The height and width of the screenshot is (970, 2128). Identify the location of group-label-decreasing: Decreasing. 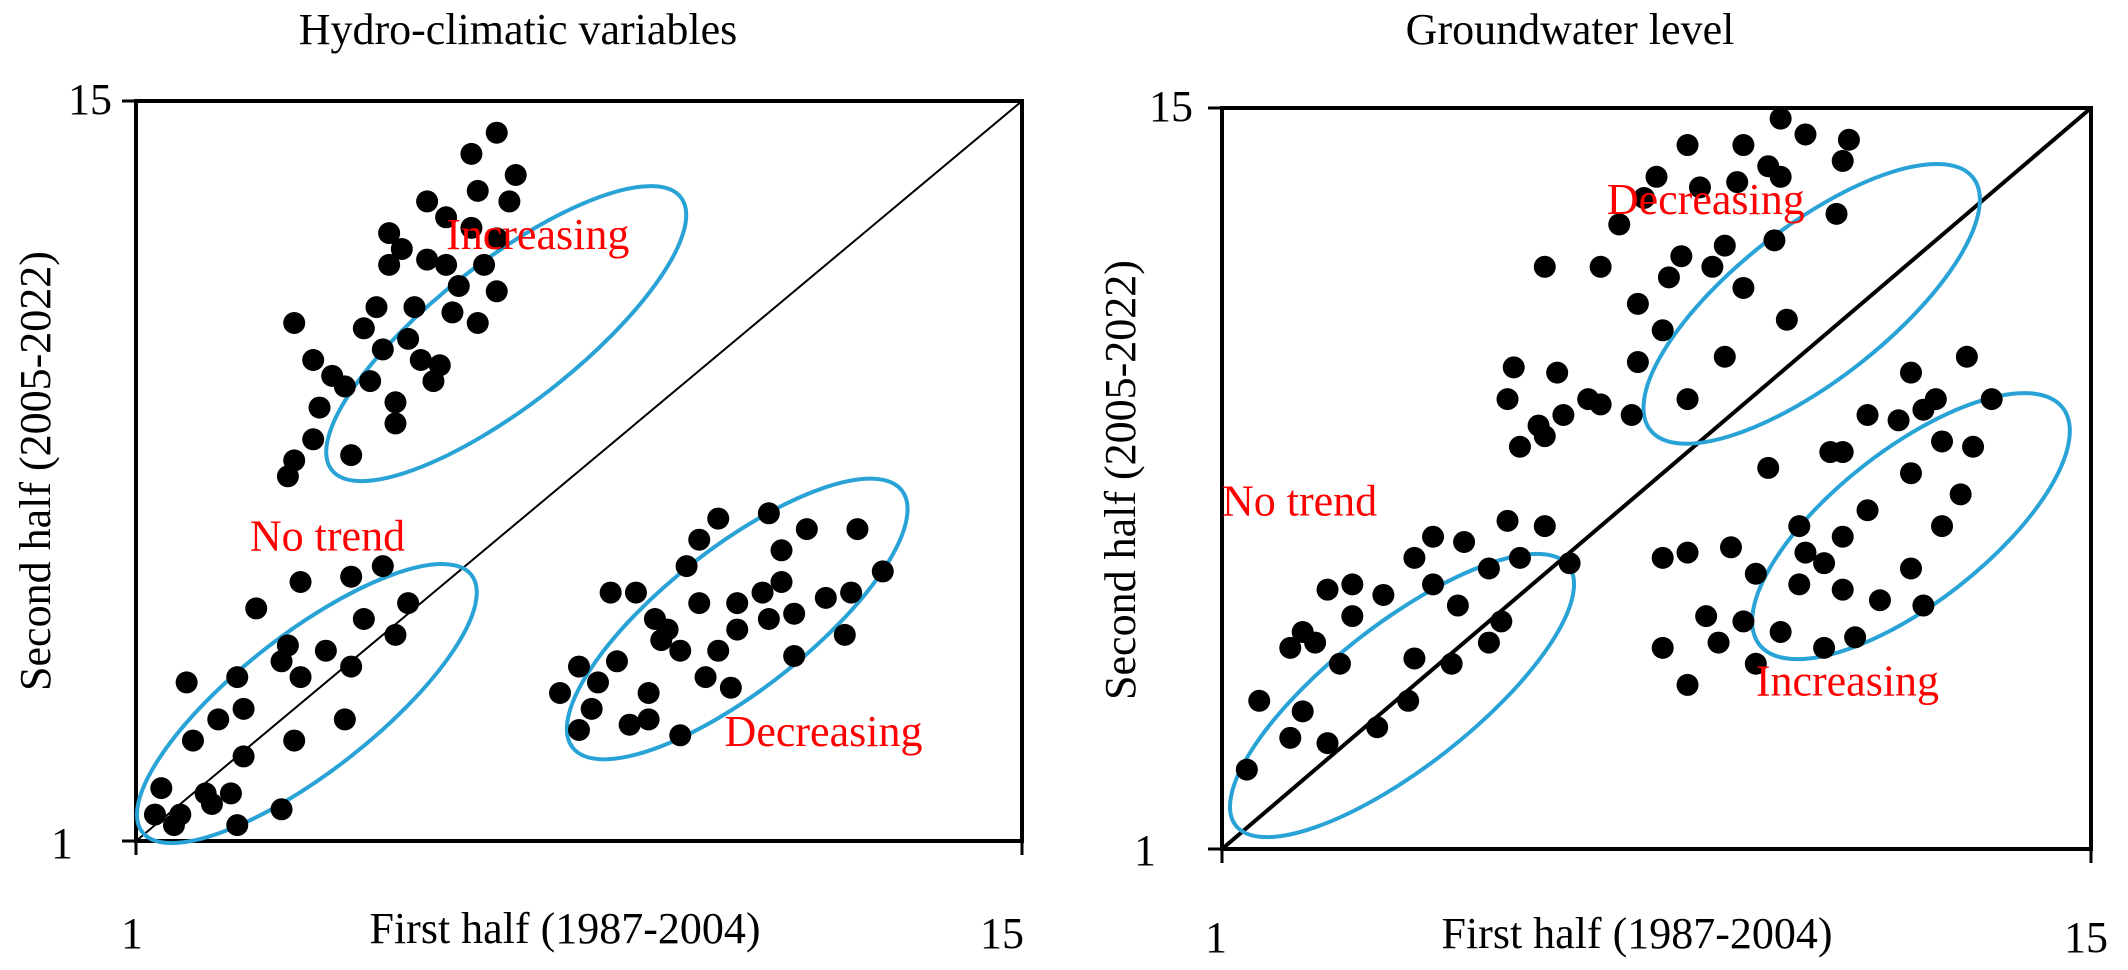
(1706, 199).